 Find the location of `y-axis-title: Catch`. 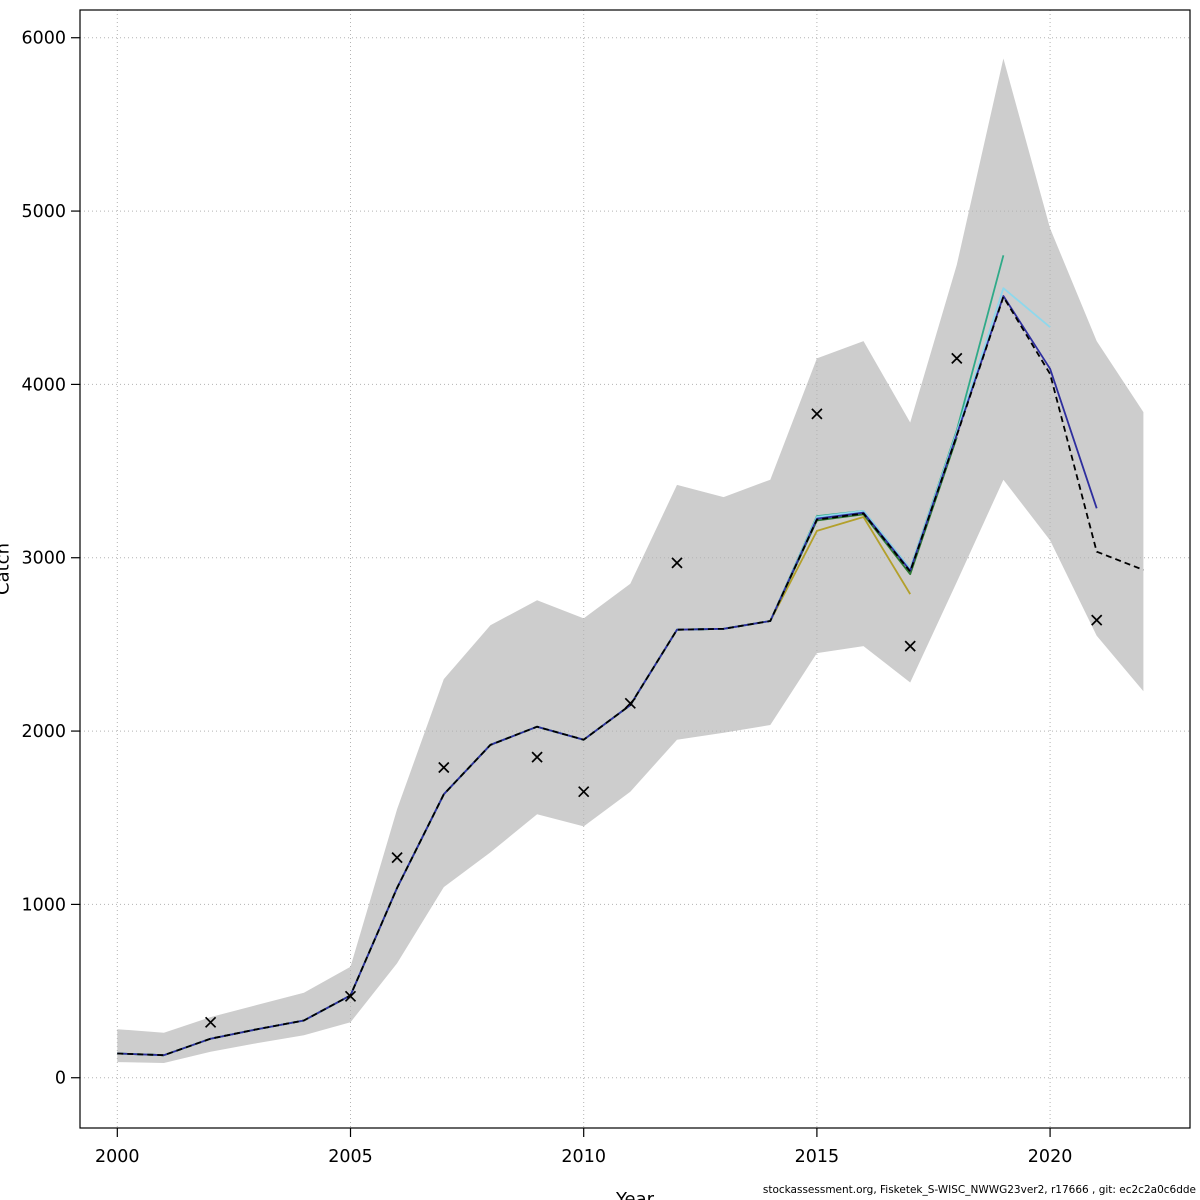

y-axis-title: Catch is located at coordinates (7, 569).